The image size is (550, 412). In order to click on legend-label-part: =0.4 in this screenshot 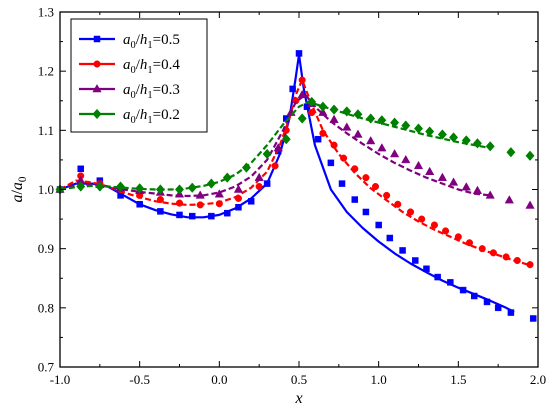, I will do `click(167, 65)`.